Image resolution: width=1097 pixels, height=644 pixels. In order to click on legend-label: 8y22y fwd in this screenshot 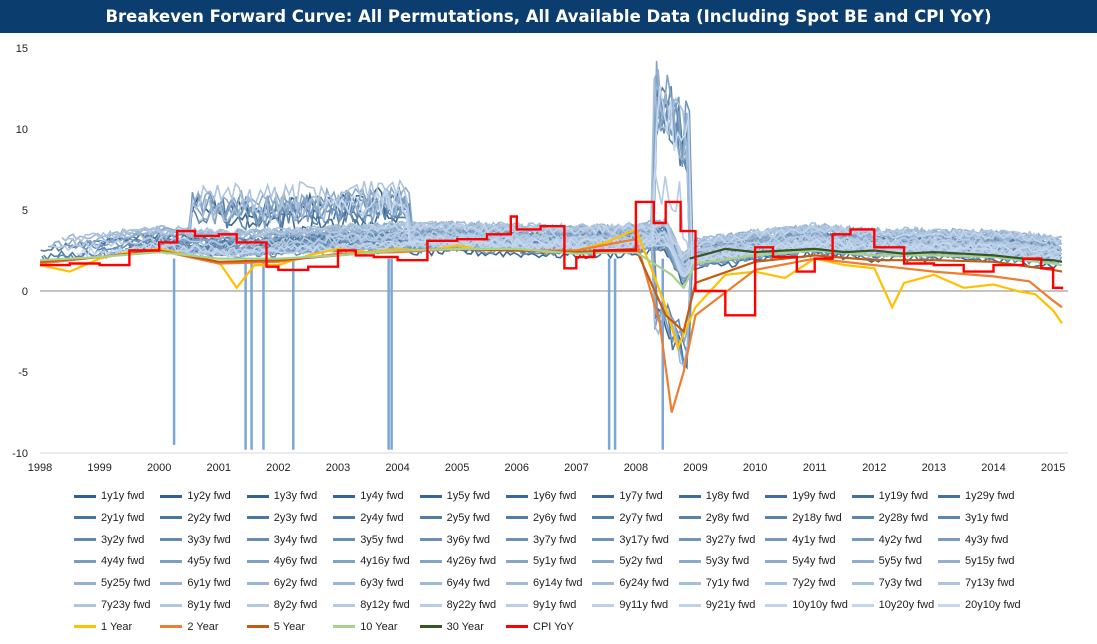, I will do `click(471, 605)`.